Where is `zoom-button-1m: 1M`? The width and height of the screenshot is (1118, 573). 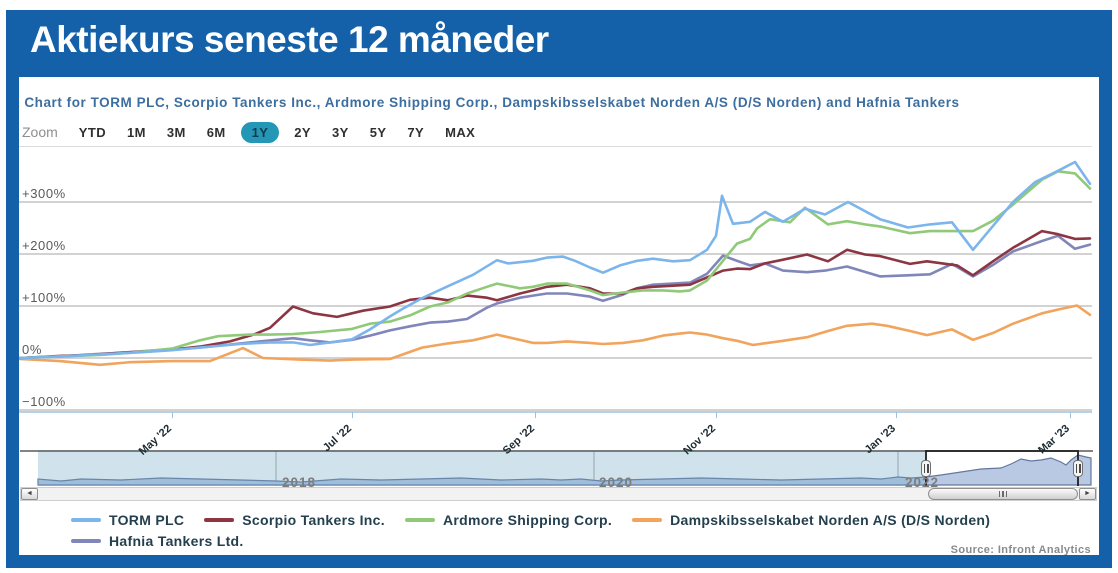
zoom-button-1m: 1M is located at coordinates (136, 132).